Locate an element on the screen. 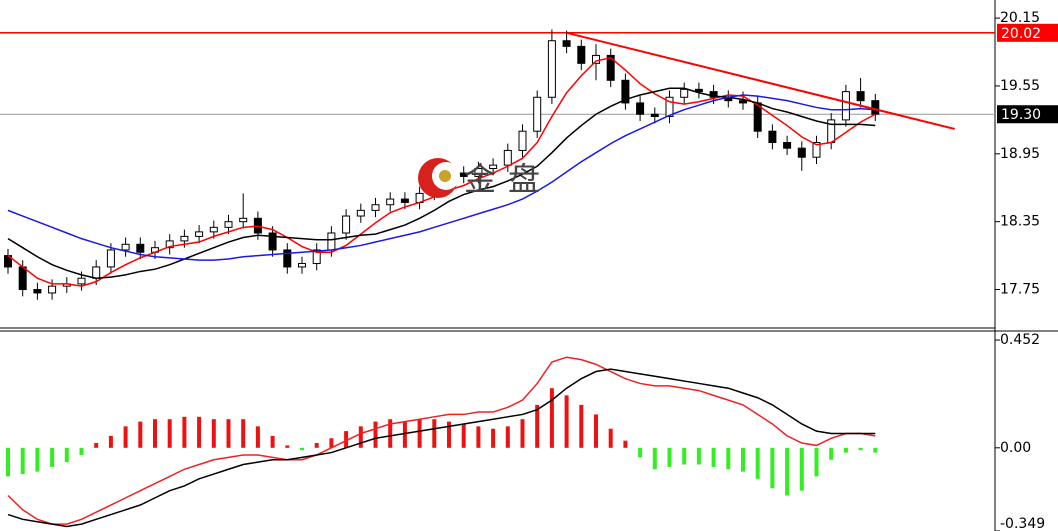  y-tick-label: 18.95 is located at coordinates (1020, 154).